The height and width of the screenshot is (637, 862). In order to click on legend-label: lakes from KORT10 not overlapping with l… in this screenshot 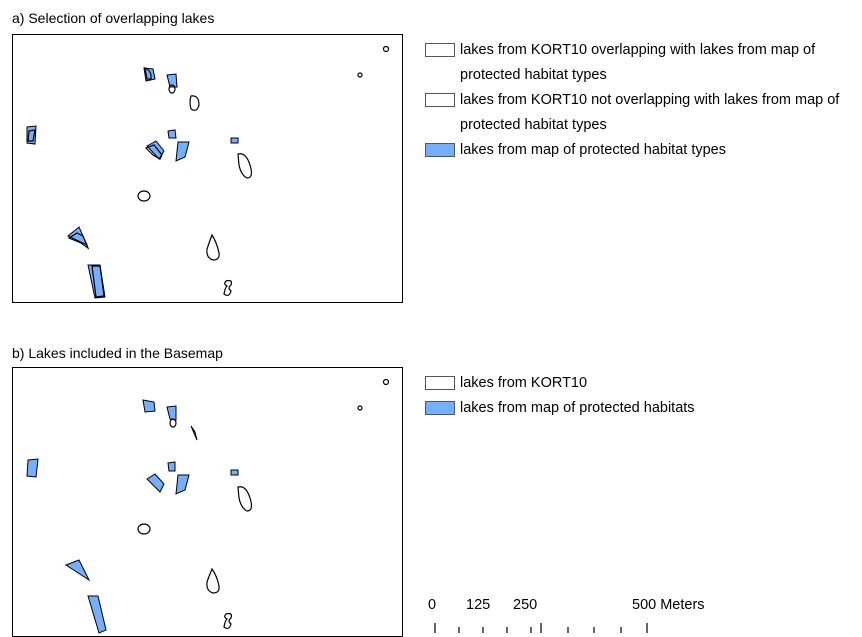, I will do `click(650, 112)`.